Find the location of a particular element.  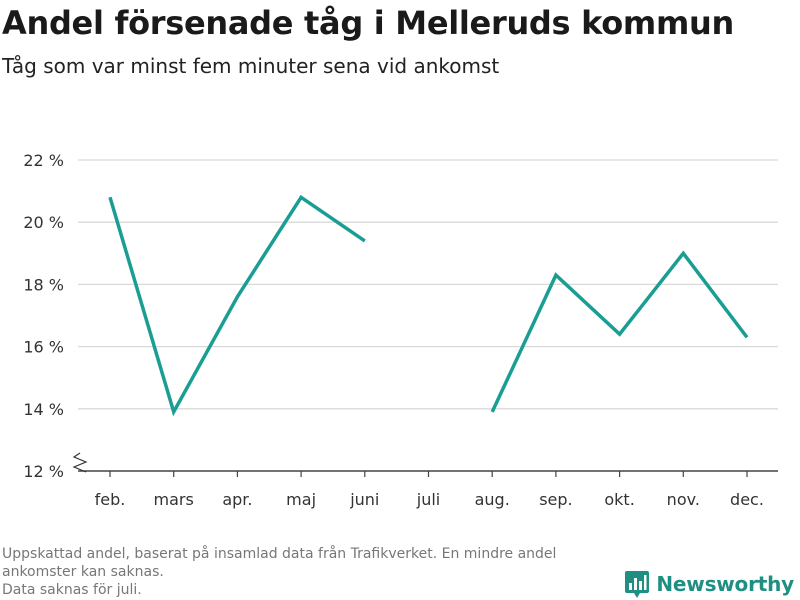

footer-note: ankomster kan saknas. is located at coordinates (83, 572).